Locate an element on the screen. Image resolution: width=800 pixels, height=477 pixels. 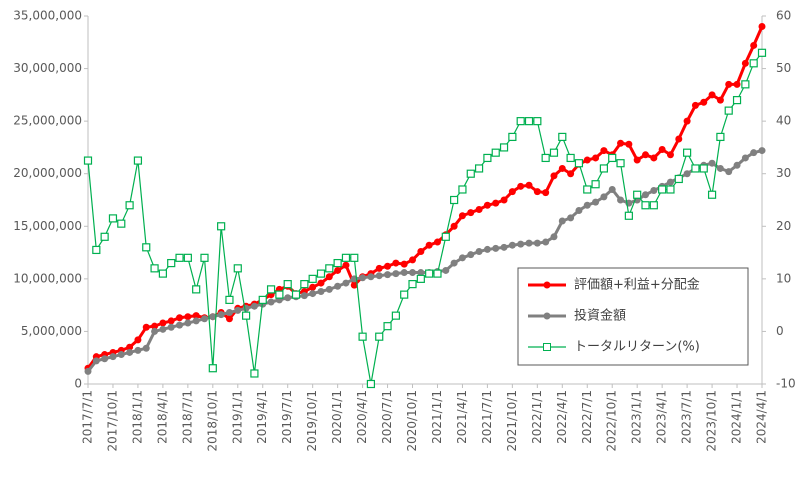
y2-tick-label: 50 is located at coordinates (783, 68).